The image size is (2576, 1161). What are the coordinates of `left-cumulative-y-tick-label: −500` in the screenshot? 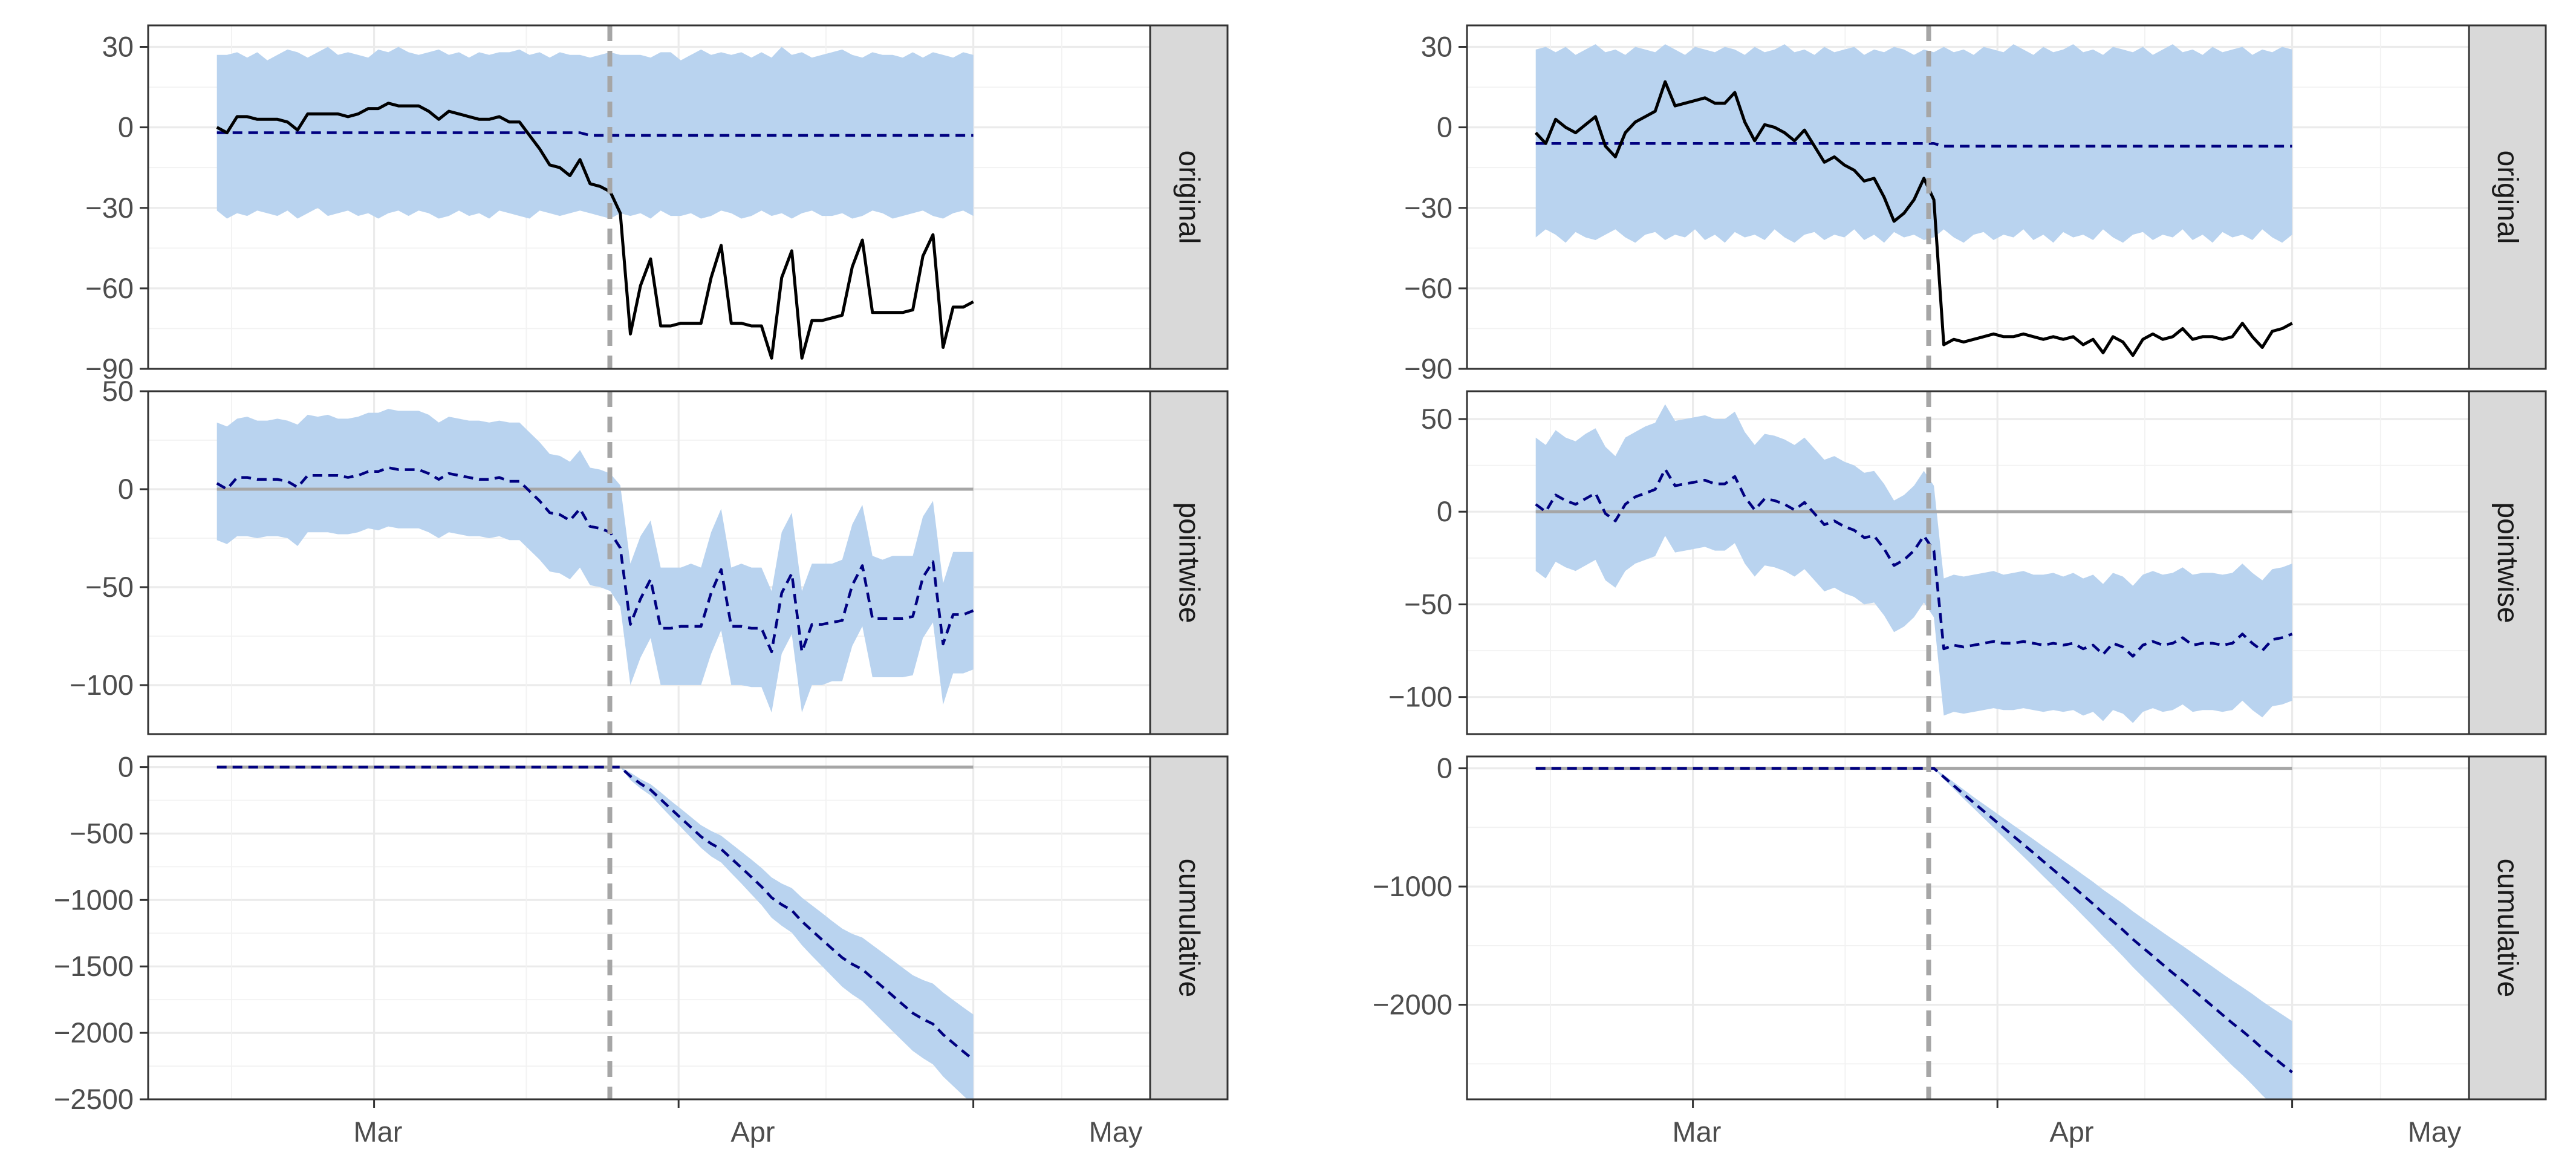 It's located at (102, 834).